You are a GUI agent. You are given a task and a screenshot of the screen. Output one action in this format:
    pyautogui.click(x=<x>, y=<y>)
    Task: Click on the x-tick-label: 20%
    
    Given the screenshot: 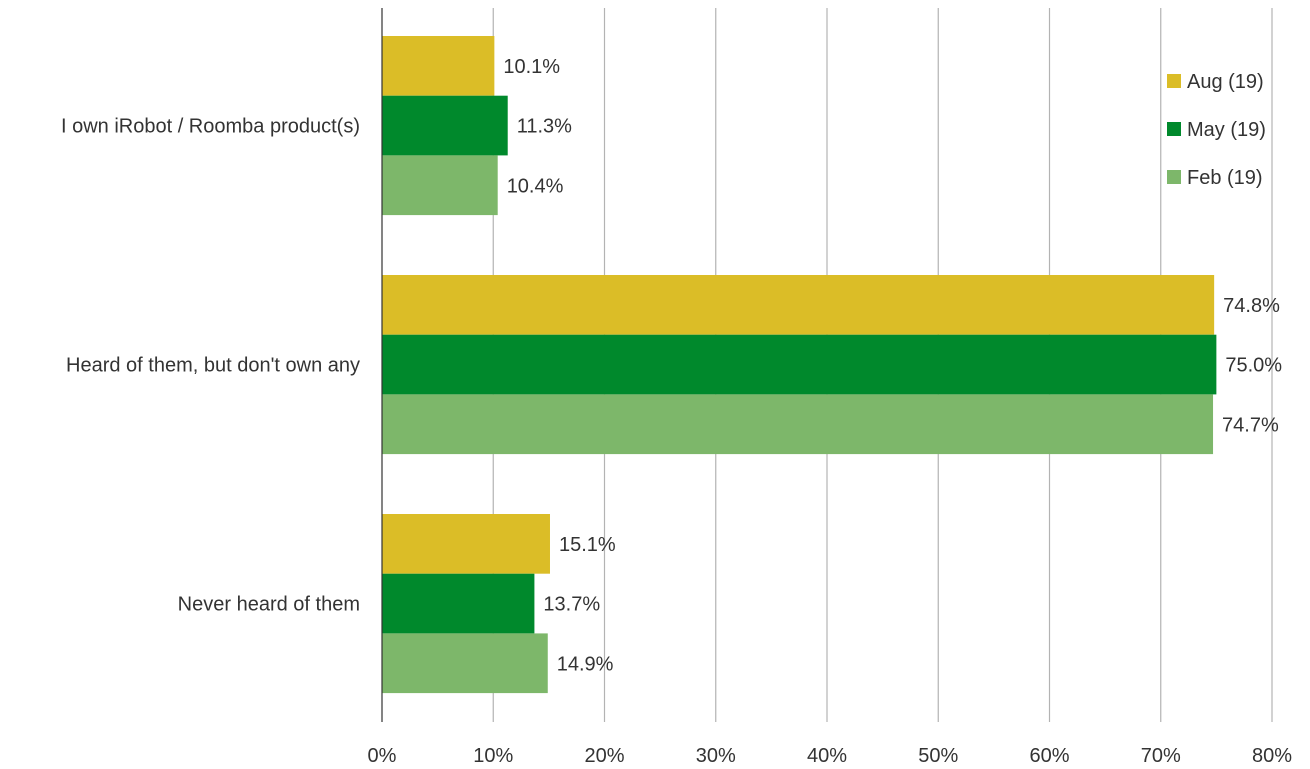 What is the action you would take?
    pyautogui.click(x=604, y=756)
    